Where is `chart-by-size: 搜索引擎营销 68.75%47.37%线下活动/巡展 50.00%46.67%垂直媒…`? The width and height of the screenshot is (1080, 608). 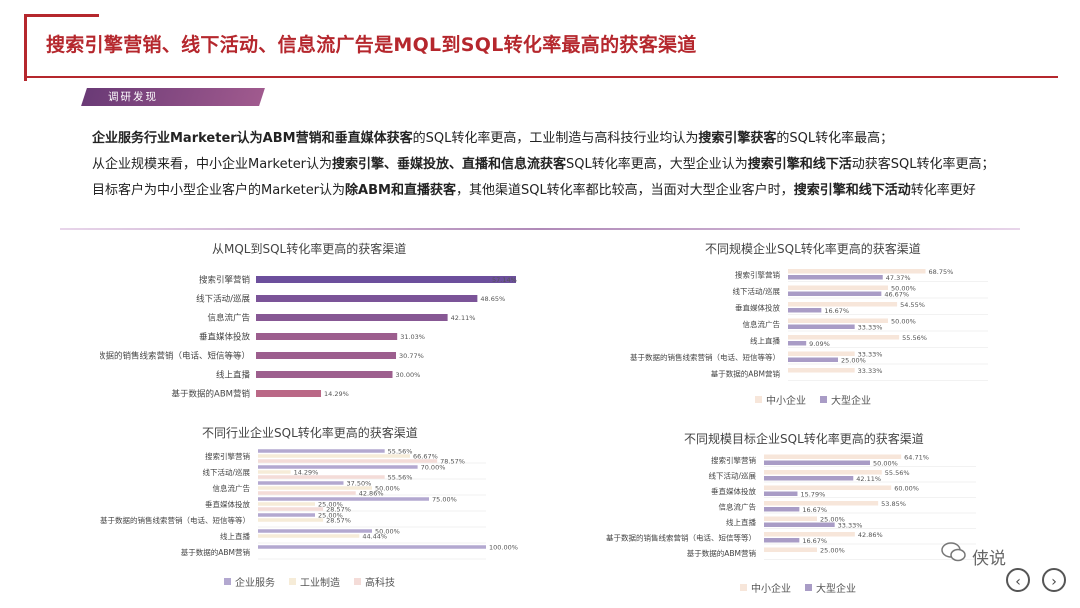 chart-by-size: 搜索引擎营销 68.75%47.37%线下活动/巡展 50.00%46.67%垂直媒… is located at coordinates (809, 324).